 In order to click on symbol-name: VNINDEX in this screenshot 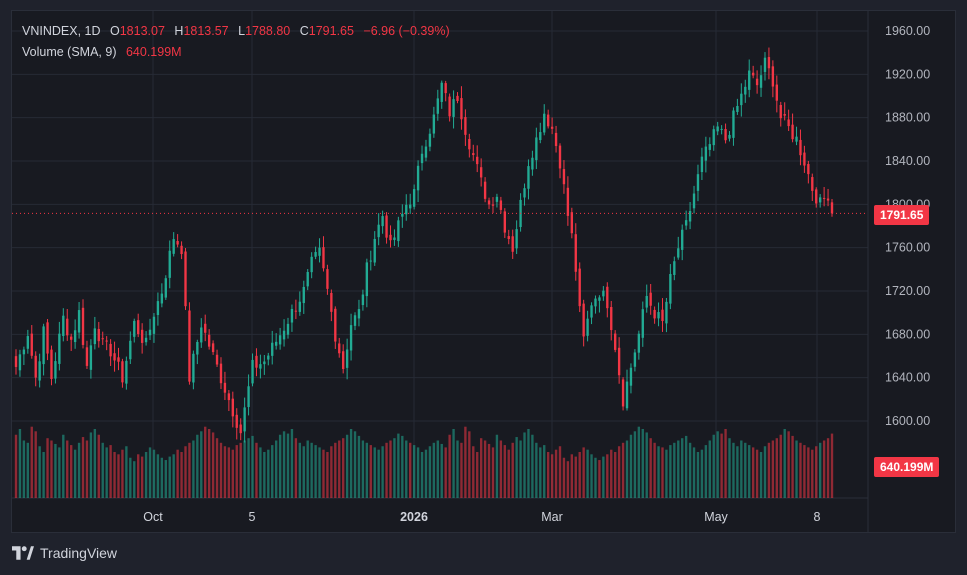, I will do `click(50, 31)`.